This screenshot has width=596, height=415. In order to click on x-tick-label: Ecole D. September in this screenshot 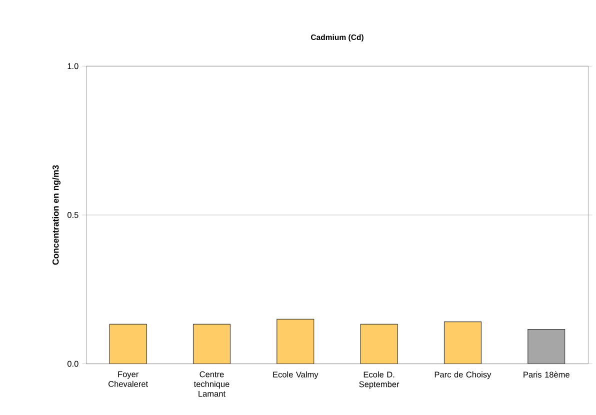, I will do `click(379, 380)`.